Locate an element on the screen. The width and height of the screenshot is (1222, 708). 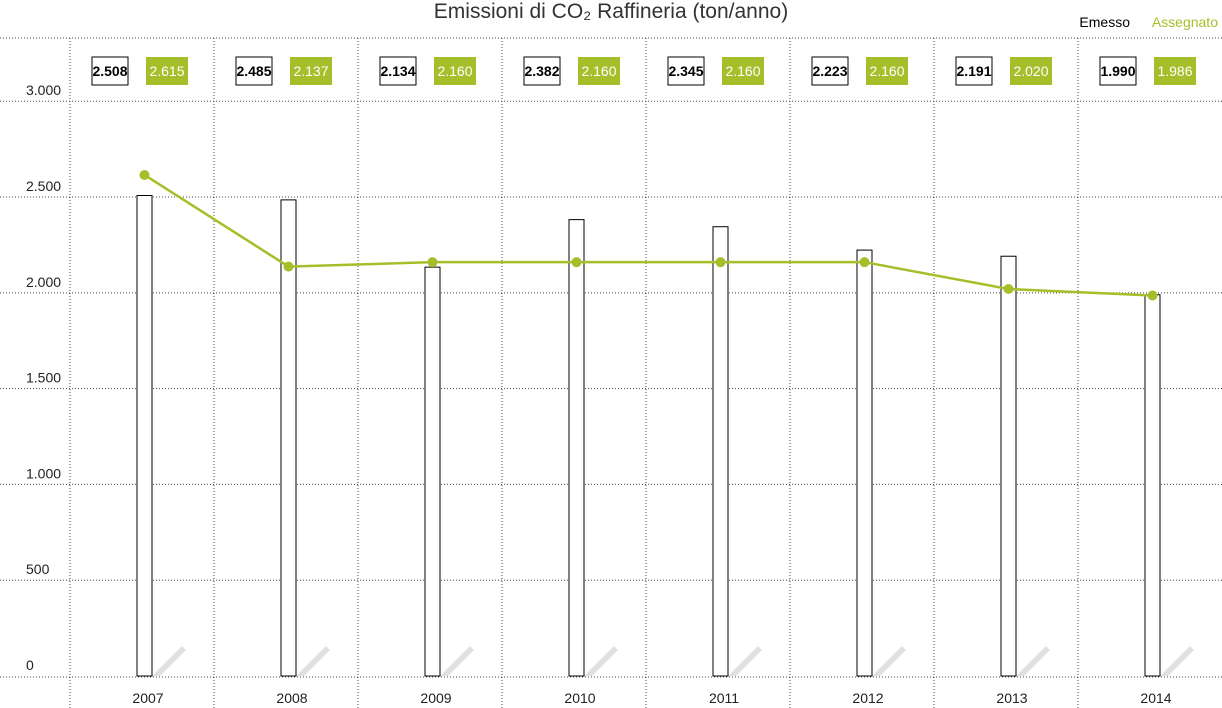
x-tick-label: 2012 is located at coordinates (867, 698).